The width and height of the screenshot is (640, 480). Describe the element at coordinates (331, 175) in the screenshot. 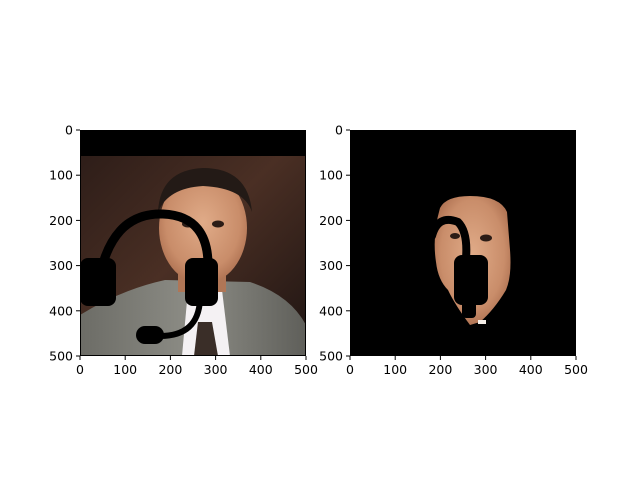

I see `right-ytick-label: 100` at that location.